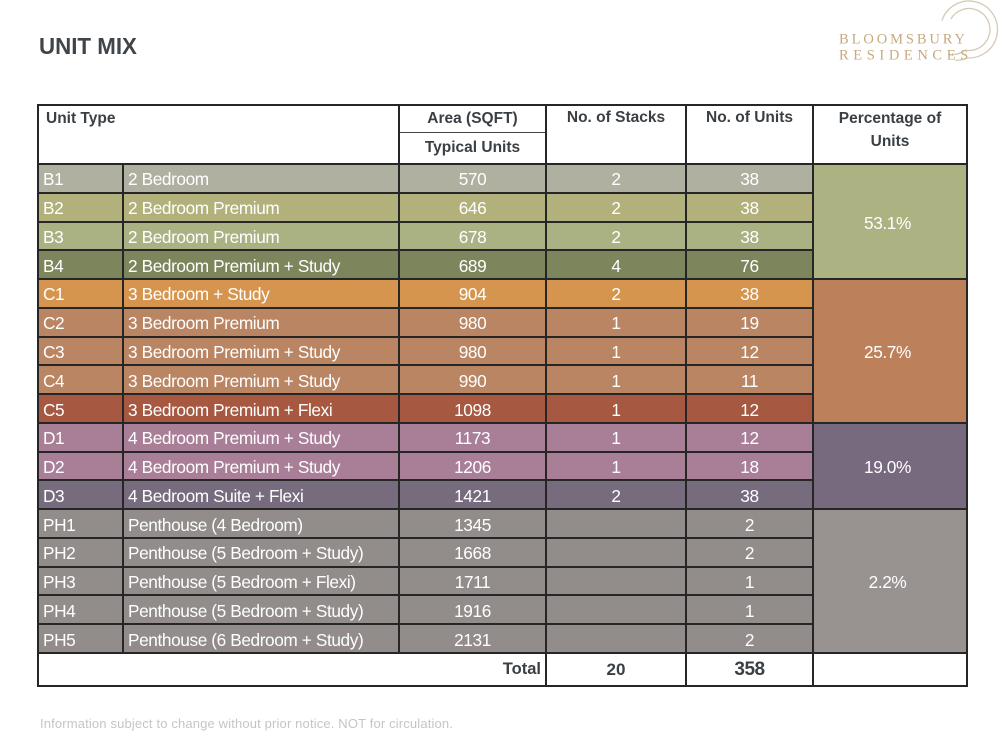 This screenshot has width=1002, height=736. I want to click on svg-text: RESIDENCES, so click(906, 56).